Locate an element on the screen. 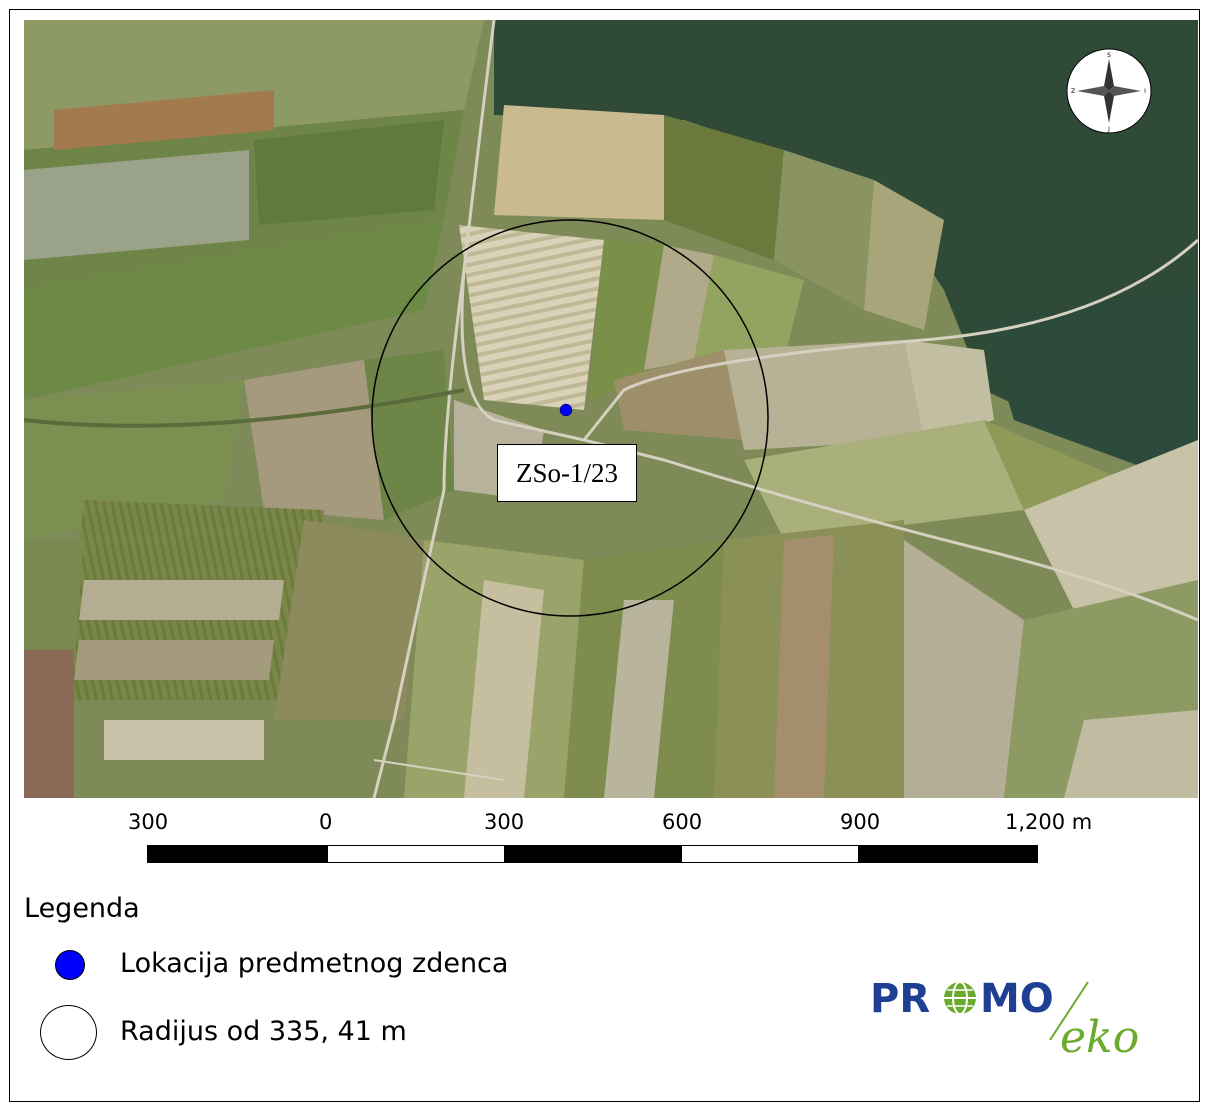  scale-bar is located at coordinates (592, 854).